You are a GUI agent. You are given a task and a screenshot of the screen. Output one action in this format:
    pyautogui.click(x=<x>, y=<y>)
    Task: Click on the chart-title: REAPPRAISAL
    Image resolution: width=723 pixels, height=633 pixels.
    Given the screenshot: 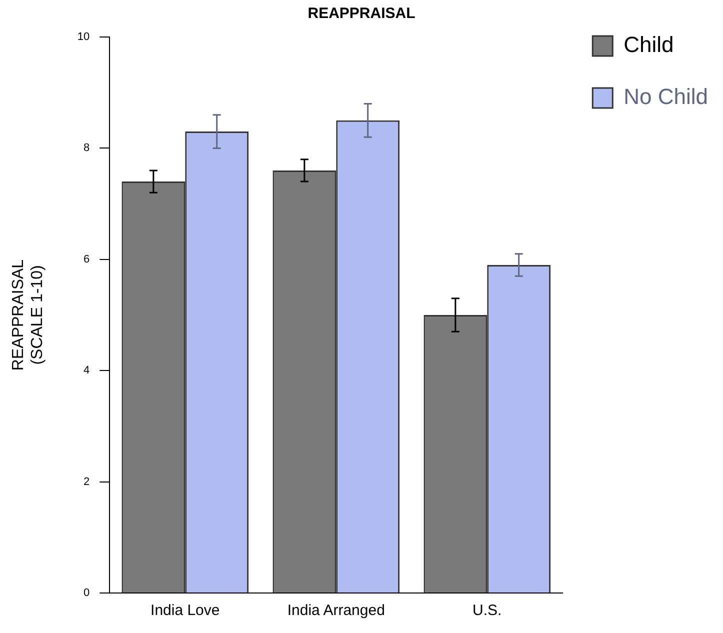 What is the action you would take?
    pyautogui.click(x=362, y=13)
    